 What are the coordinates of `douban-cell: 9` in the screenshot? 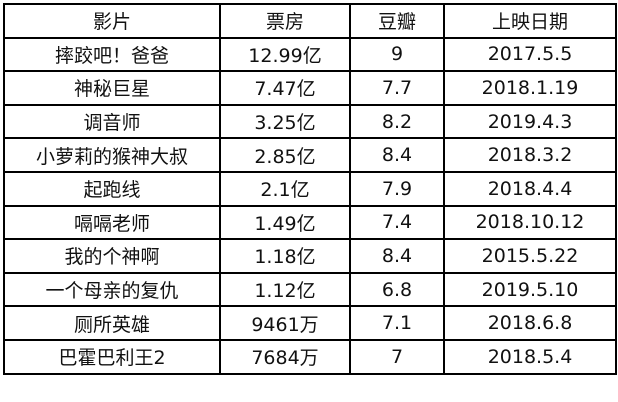 It's located at (397, 54).